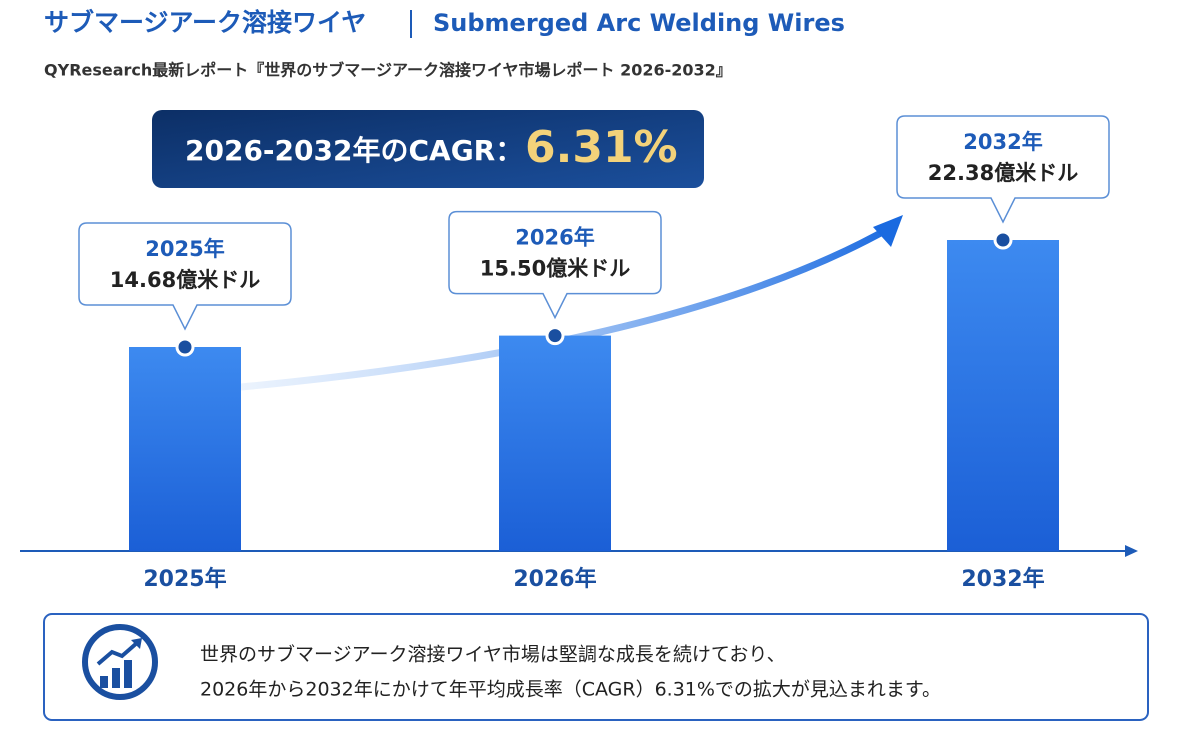 The width and height of the screenshot is (1193, 729). I want to click on cagr-label: 2026-2032年のCAGR：, so click(354, 150).